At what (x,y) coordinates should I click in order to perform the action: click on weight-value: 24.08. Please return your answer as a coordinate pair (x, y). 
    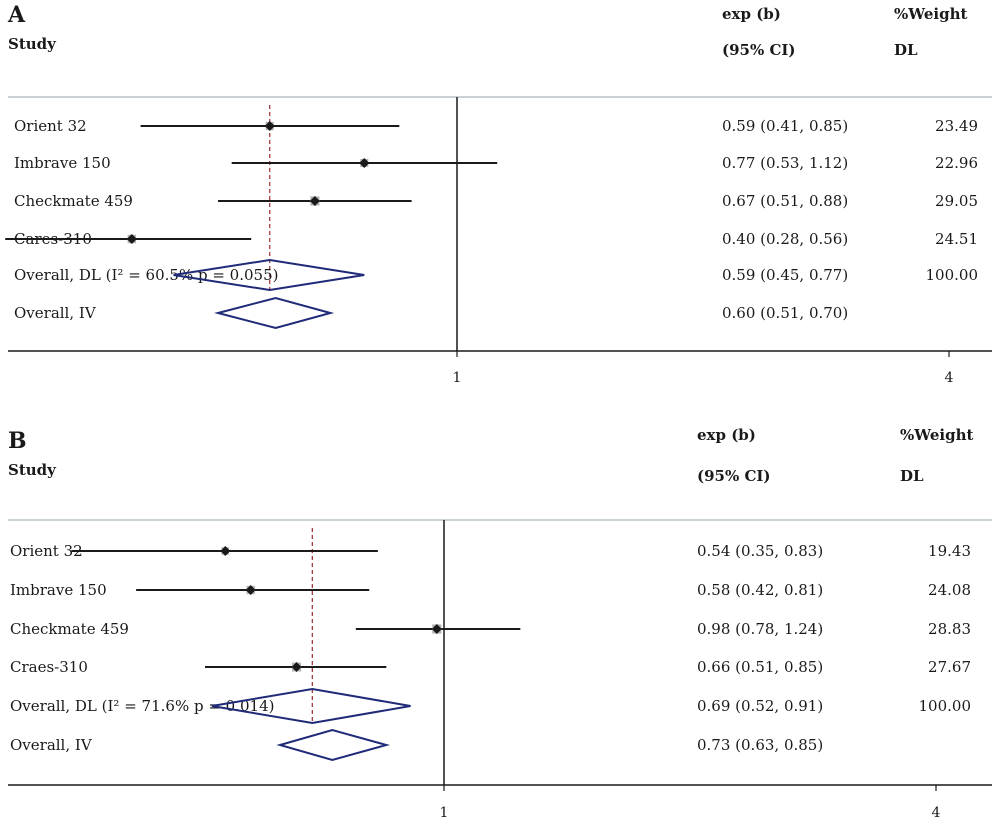
    Looking at the image, I should click on (949, 590).